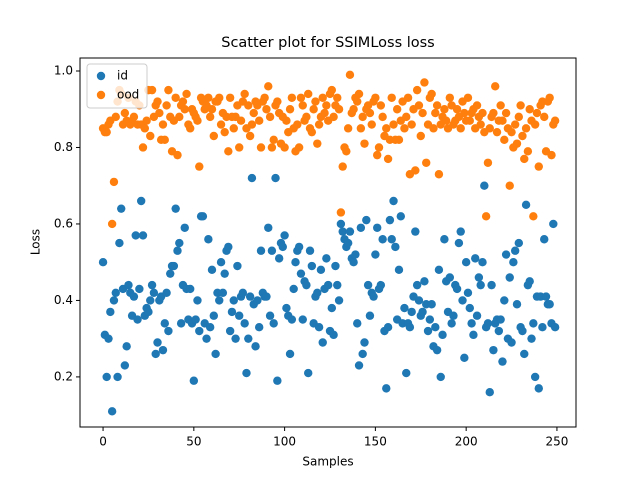 The height and width of the screenshot is (480, 640). What do you see at coordinates (63, 223) in the screenshot?
I see `y-tick-label: 0.6` at bounding box center [63, 223].